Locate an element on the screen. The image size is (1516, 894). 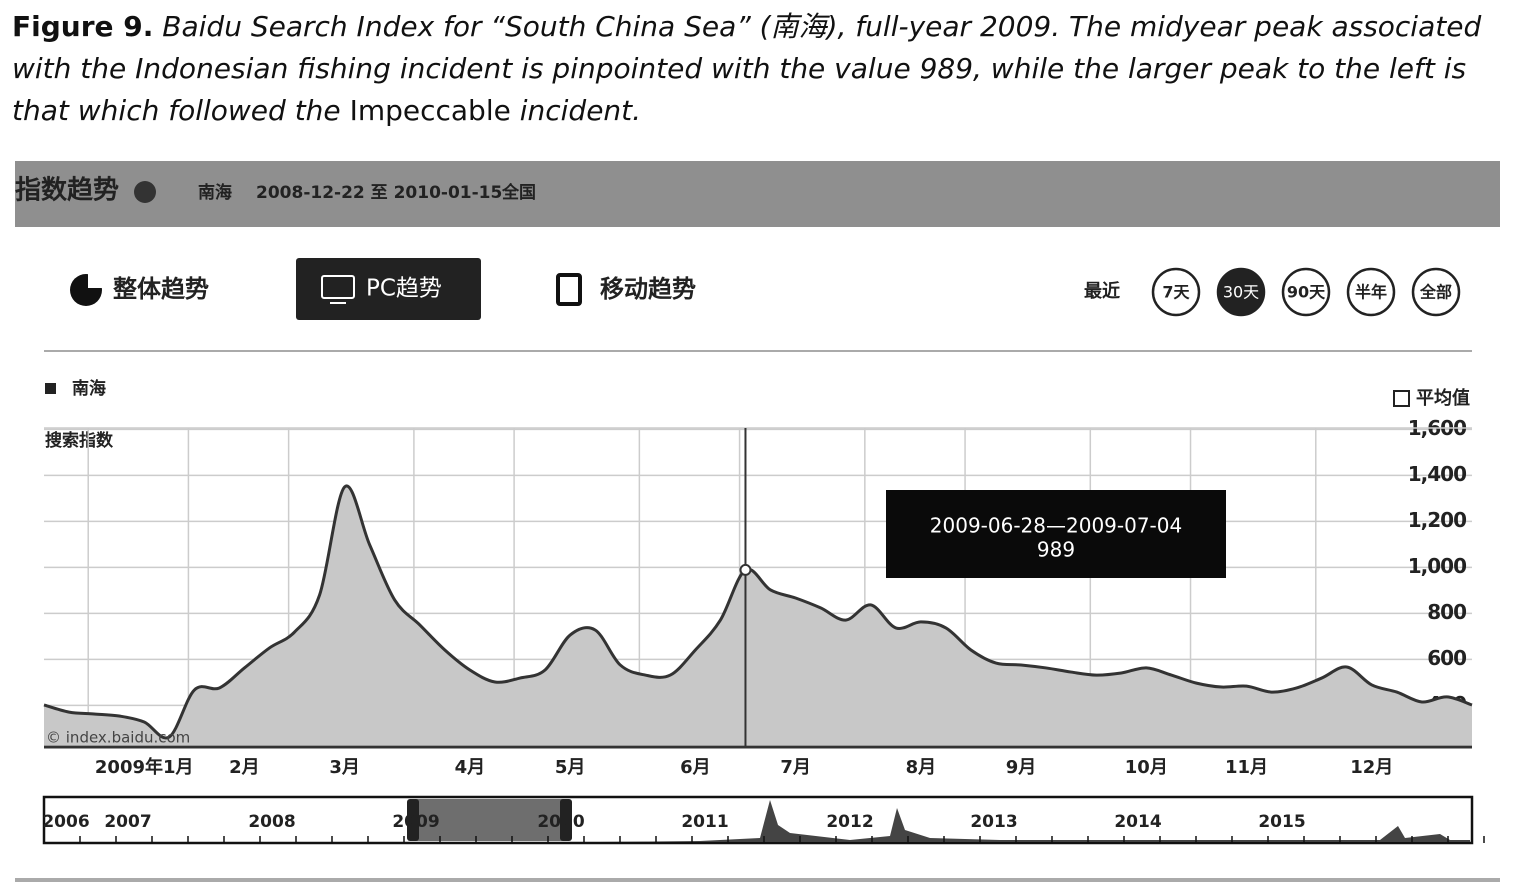
caption-label: Figure 9. is located at coordinates (83, 26).